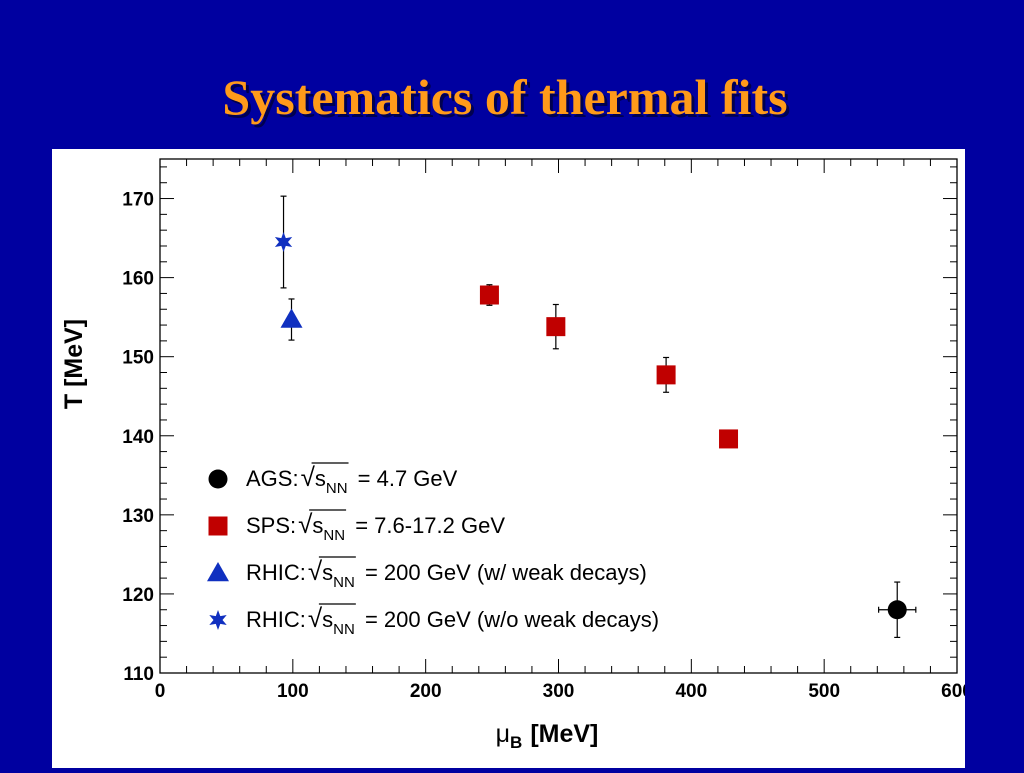  I want to click on y-tick-label: 150, so click(138, 358).